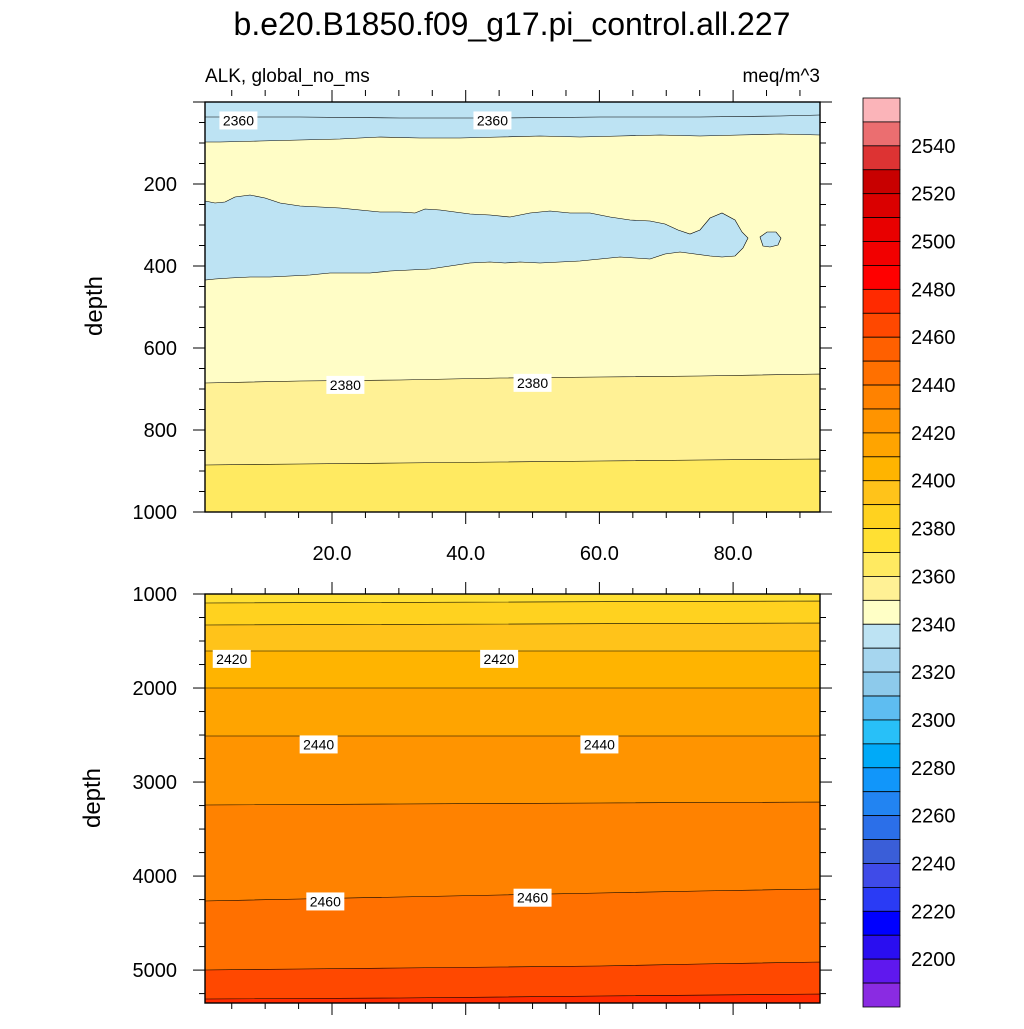 The width and height of the screenshot is (1024, 1029). Describe the element at coordinates (933, 338) in the screenshot. I see `colorbar-label: 2460` at that location.